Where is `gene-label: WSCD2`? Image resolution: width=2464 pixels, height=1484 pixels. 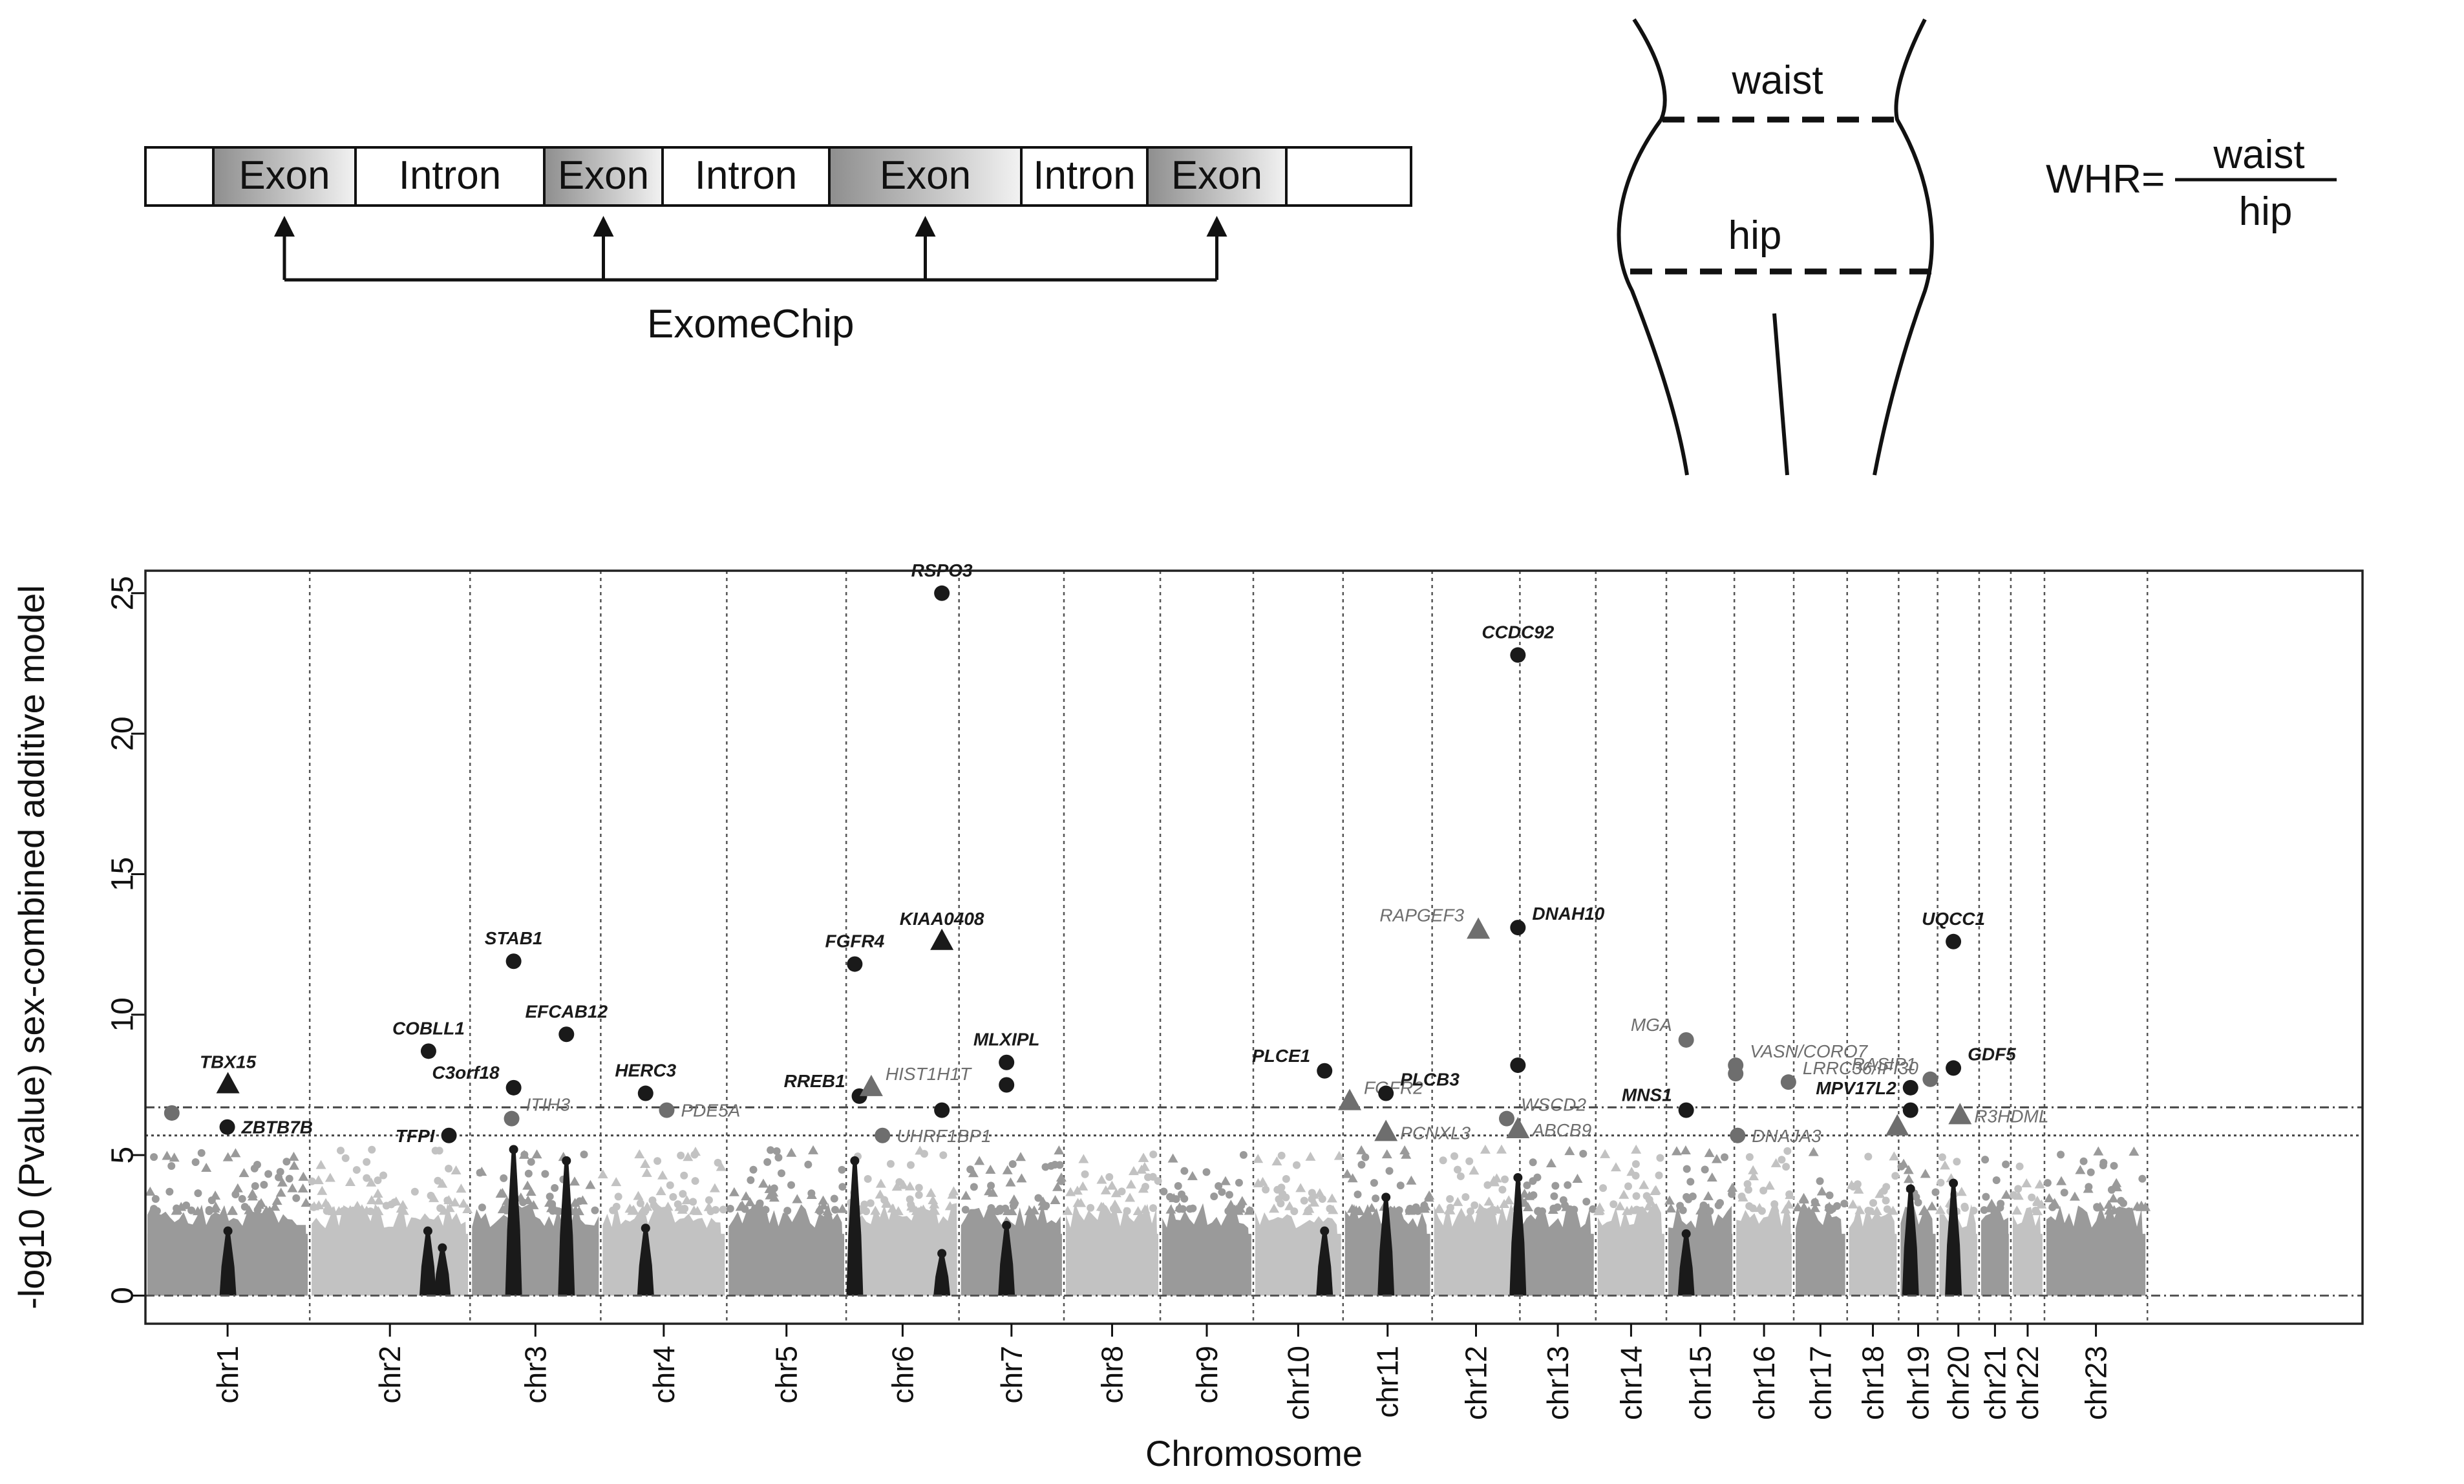
gene-label: WSCD2 is located at coordinates (1554, 1105).